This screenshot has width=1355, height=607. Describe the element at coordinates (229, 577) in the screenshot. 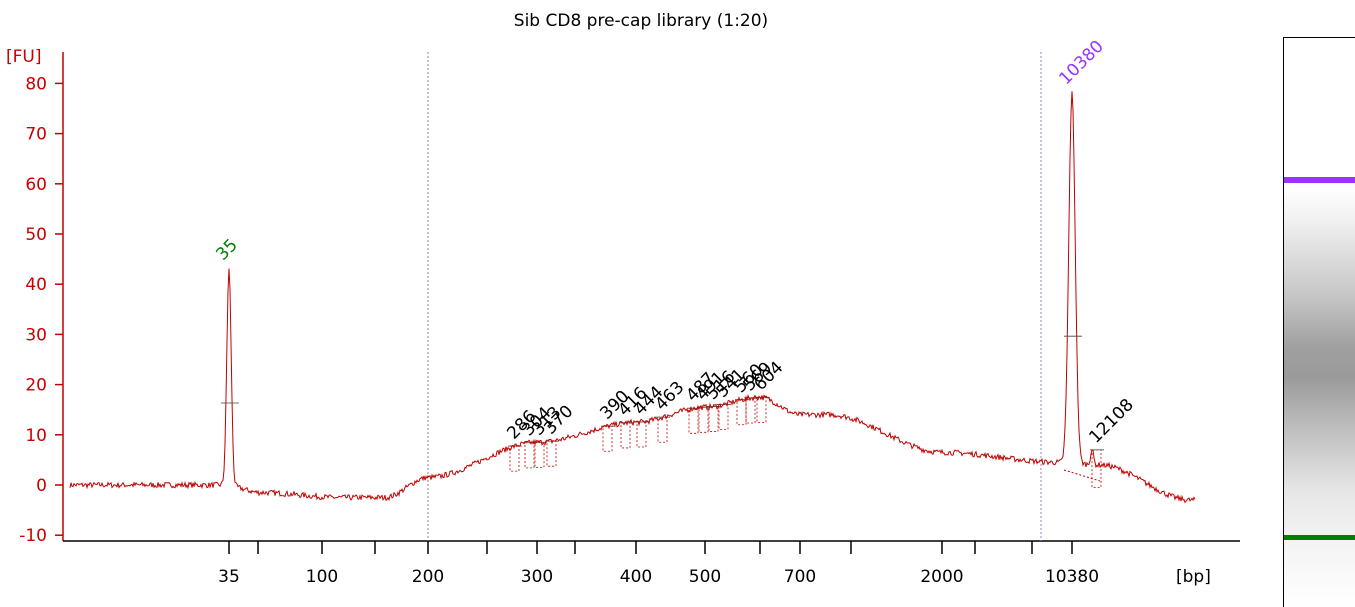

I see `x-tick-label: 35` at that location.